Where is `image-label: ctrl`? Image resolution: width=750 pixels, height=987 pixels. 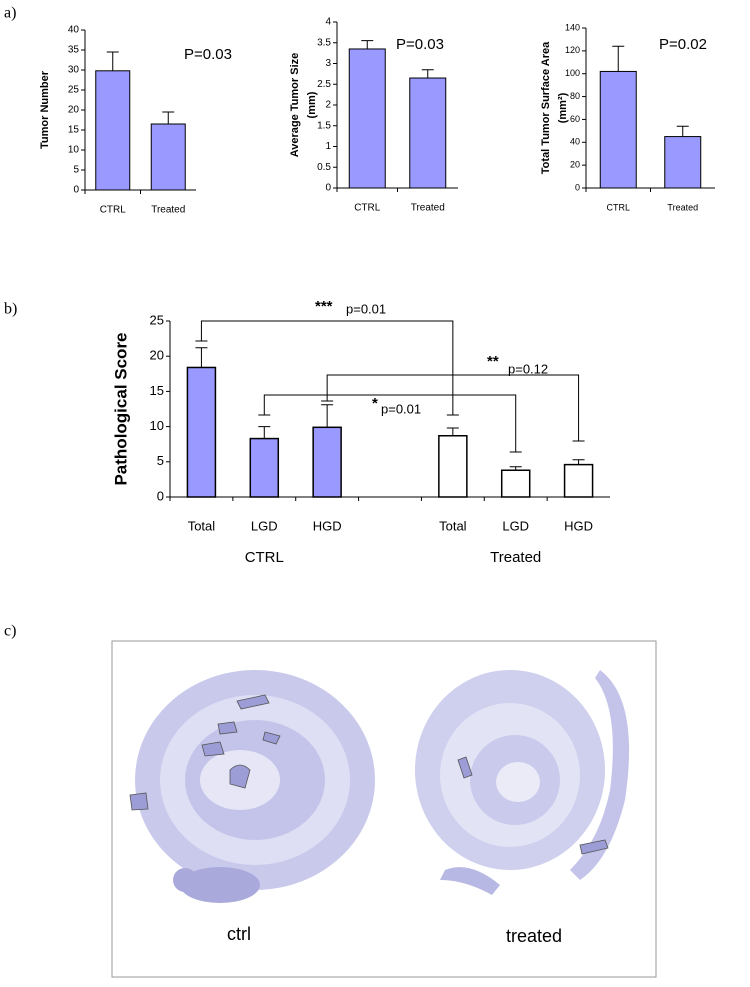
image-label: ctrl is located at coordinates (239, 934).